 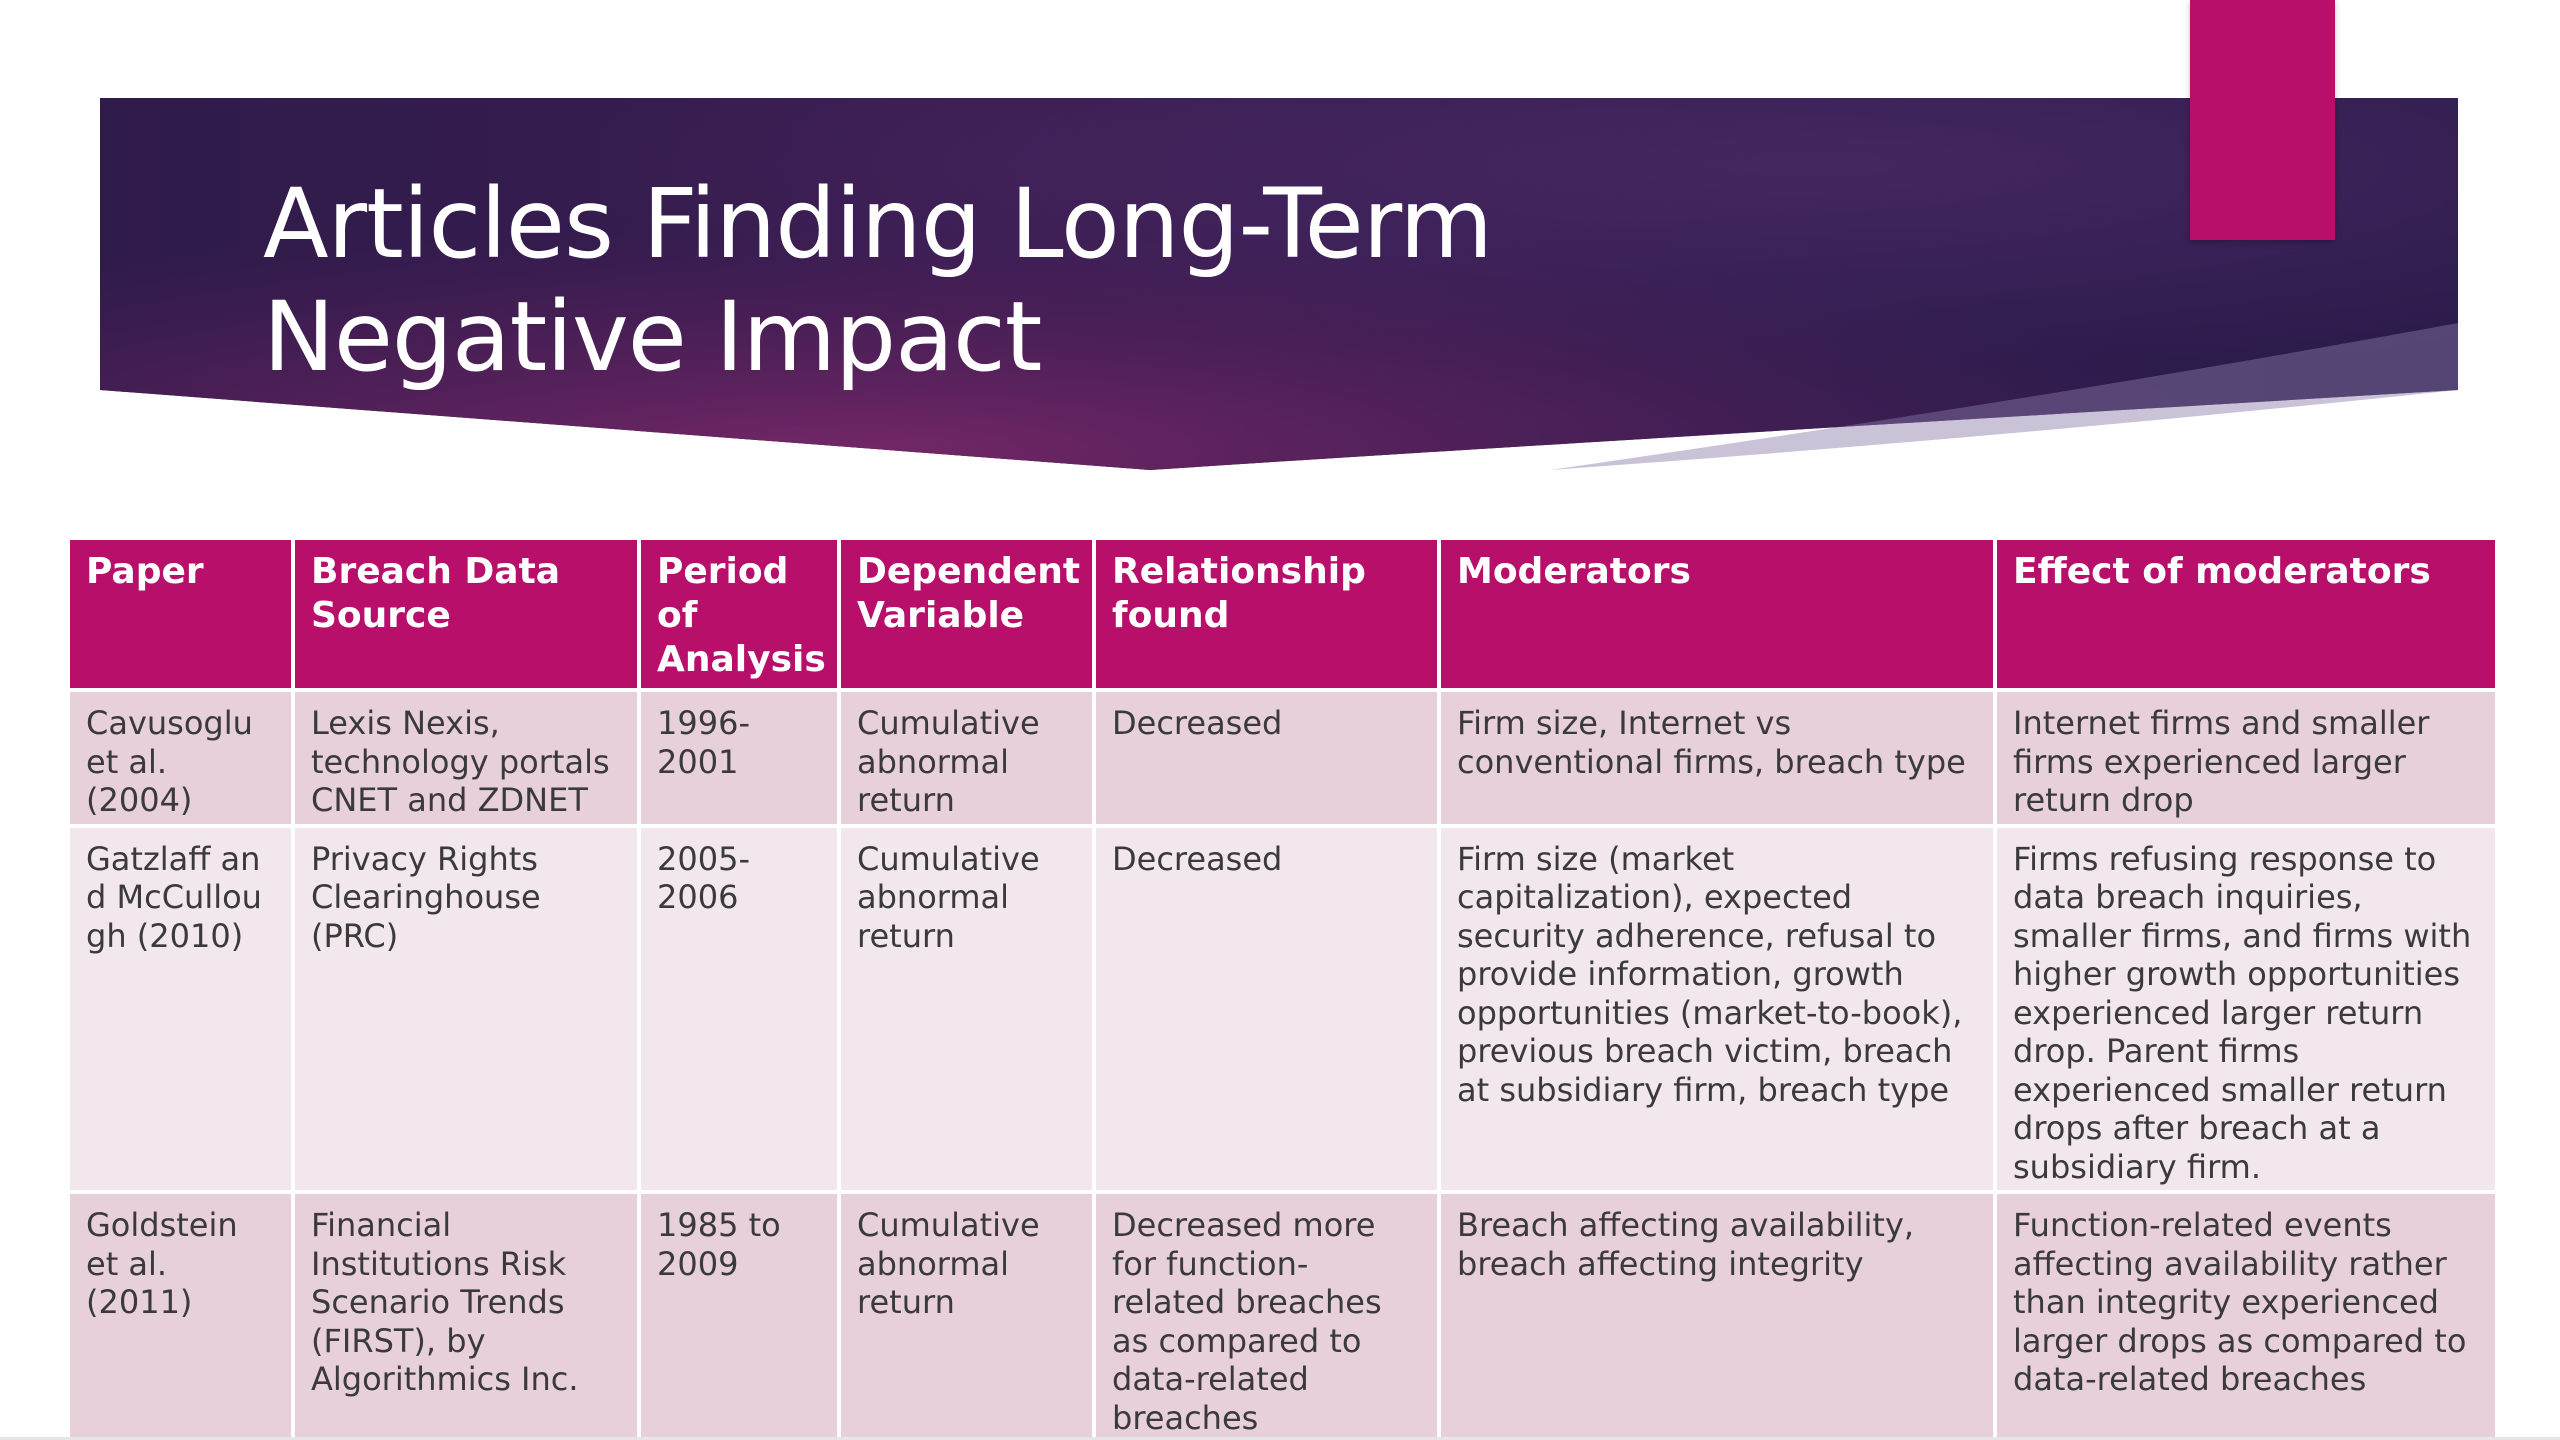 What do you see at coordinates (739, 1315) in the screenshot?
I see `cell-period: 1985 to 2009` at bounding box center [739, 1315].